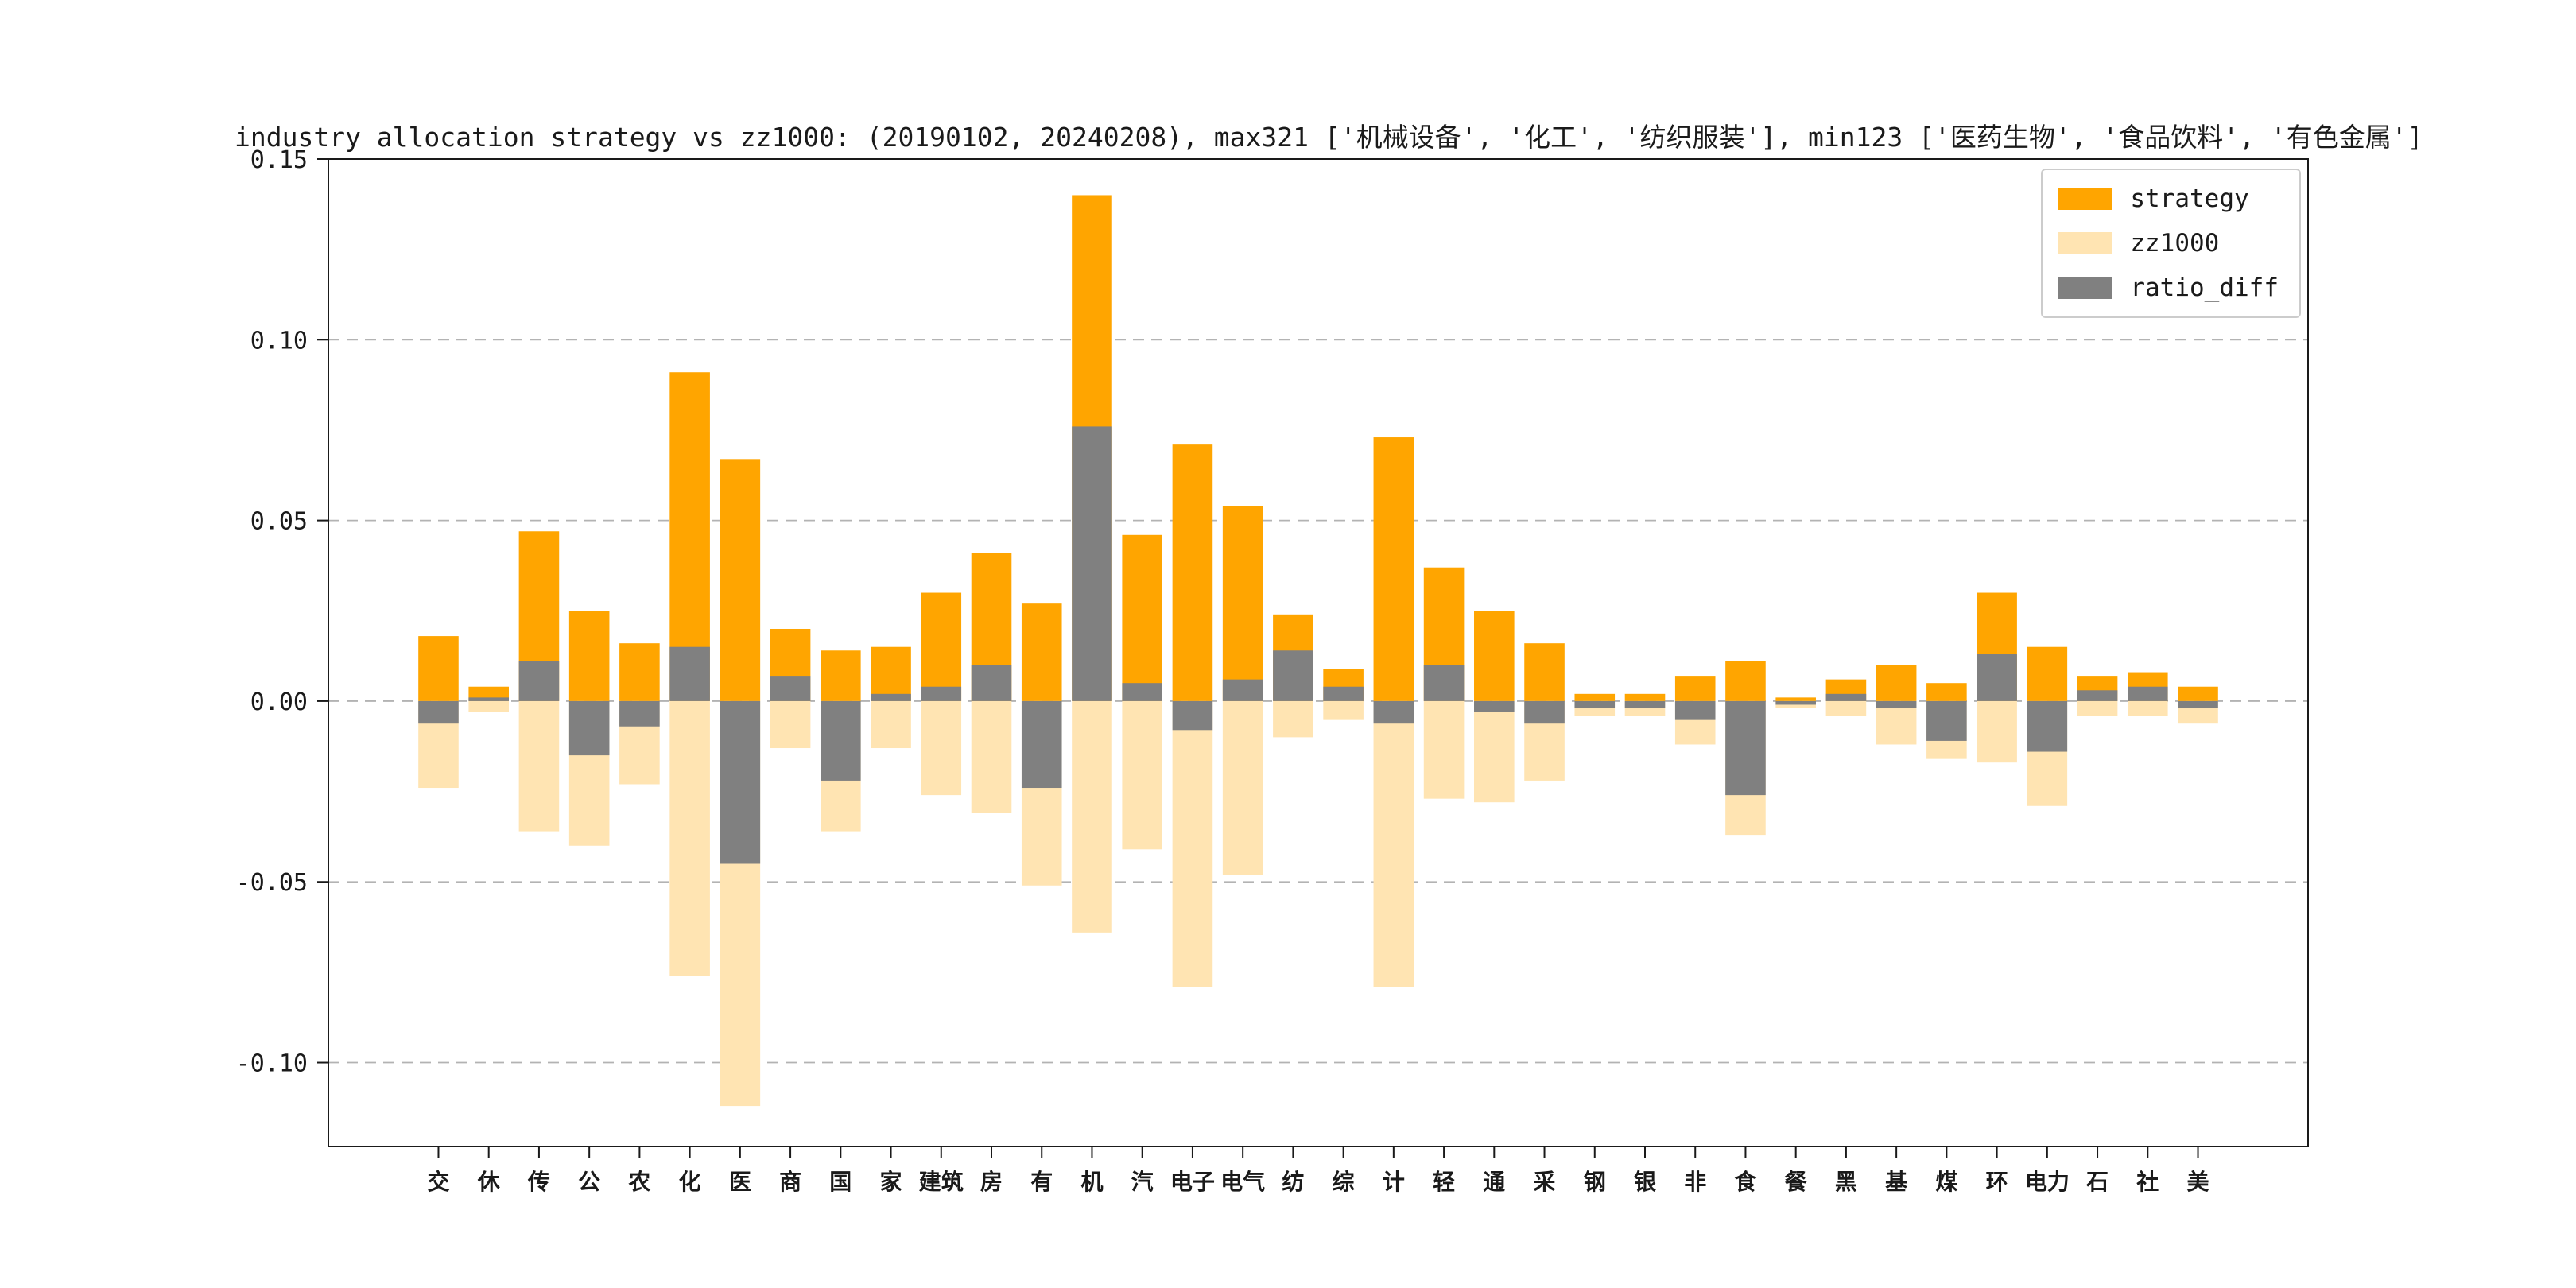 This screenshot has width=2576, height=1288. I want to click on x-tick-label: 轻, so click(1444, 1182).